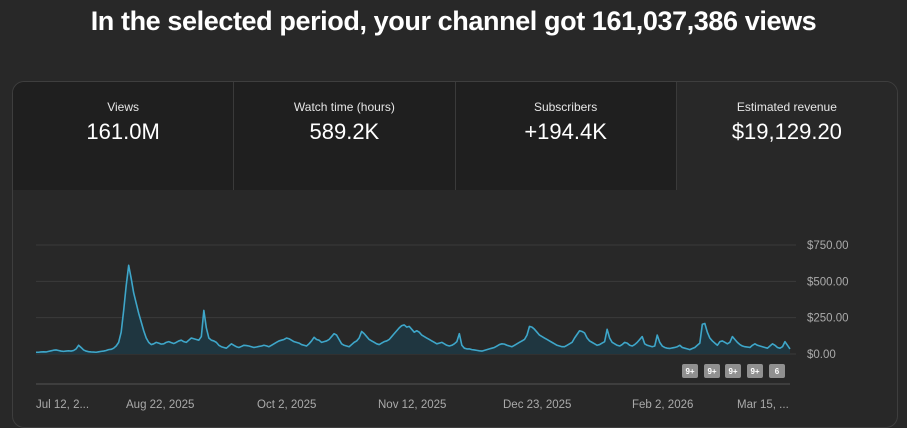 This screenshot has height=428, width=907. Describe the element at coordinates (786, 131) in the screenshot. I see `tab-revenue-value: $19,129.20` at that location.